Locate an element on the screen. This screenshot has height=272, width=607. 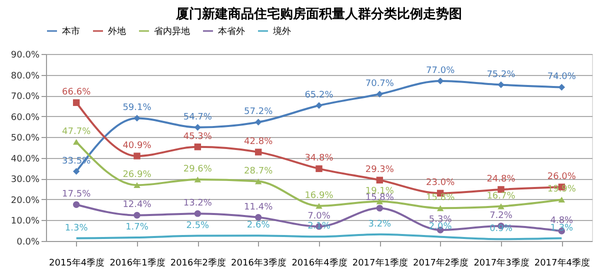
data-label: 66.6% is located at coordinates (77, 93).